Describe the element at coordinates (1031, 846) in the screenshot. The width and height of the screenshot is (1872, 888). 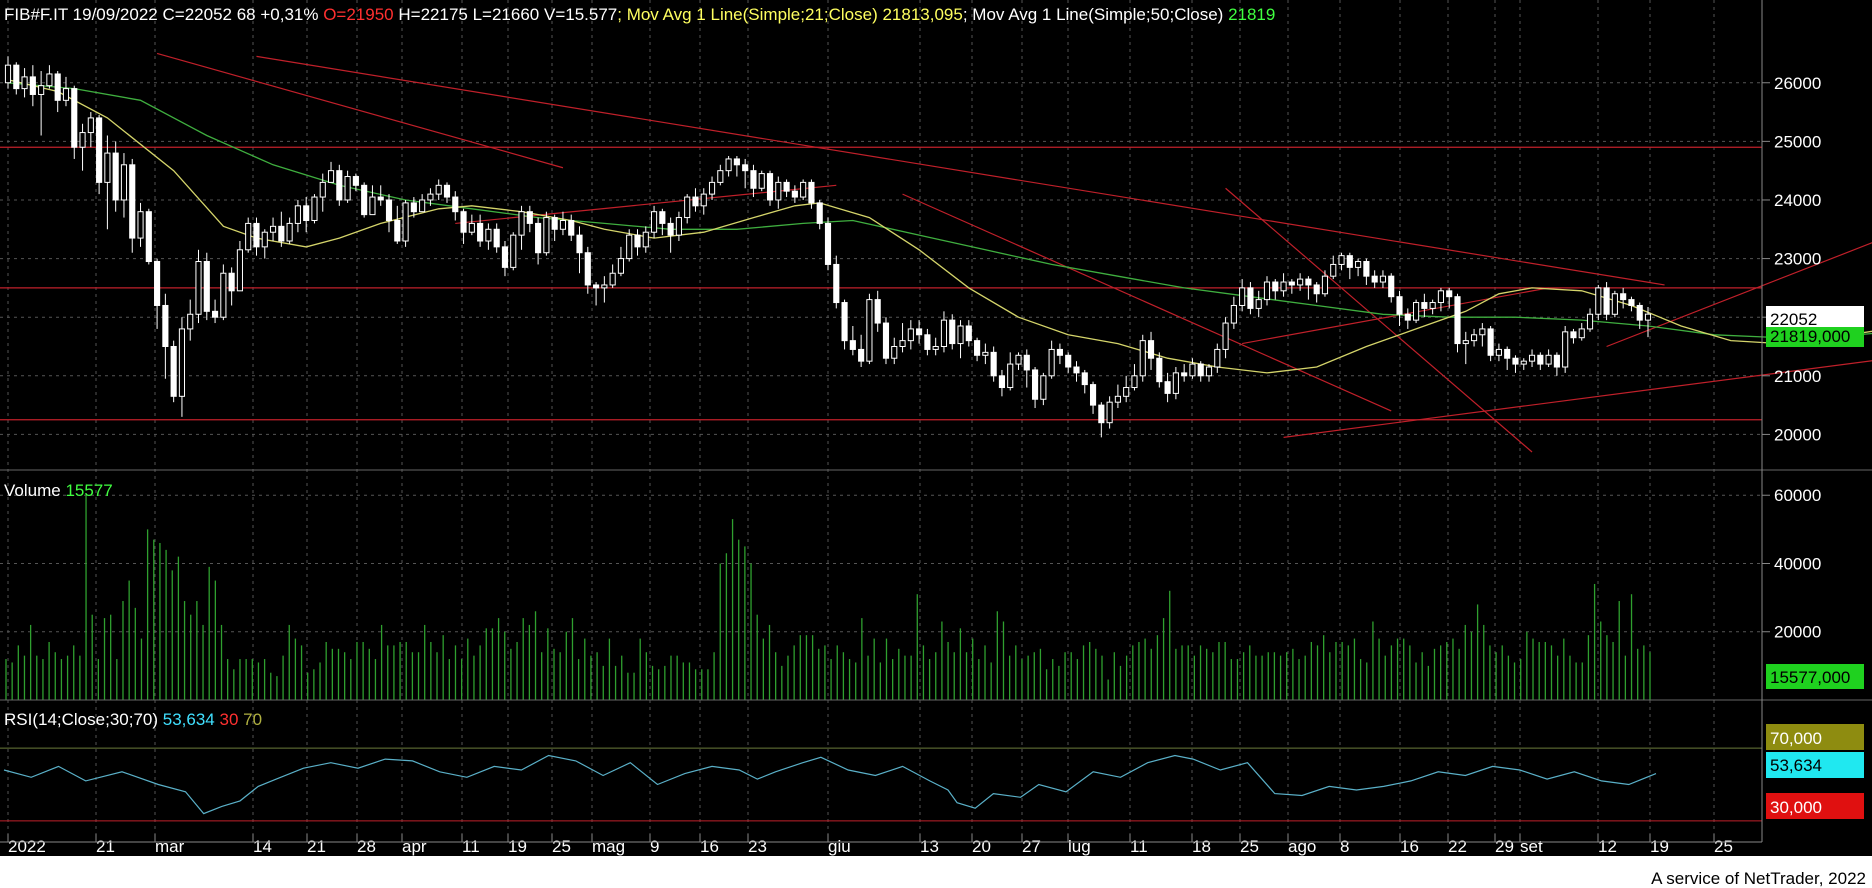
I see `x-tick-label: 27` at that location.